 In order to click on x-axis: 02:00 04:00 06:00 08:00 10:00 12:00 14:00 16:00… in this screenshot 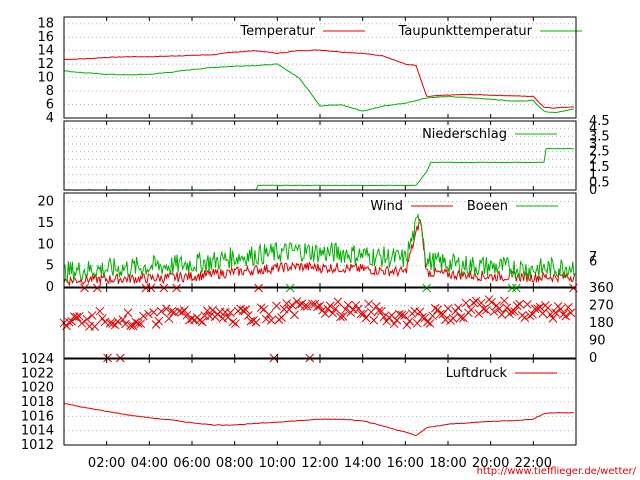, I will do `click(320, 463)`.